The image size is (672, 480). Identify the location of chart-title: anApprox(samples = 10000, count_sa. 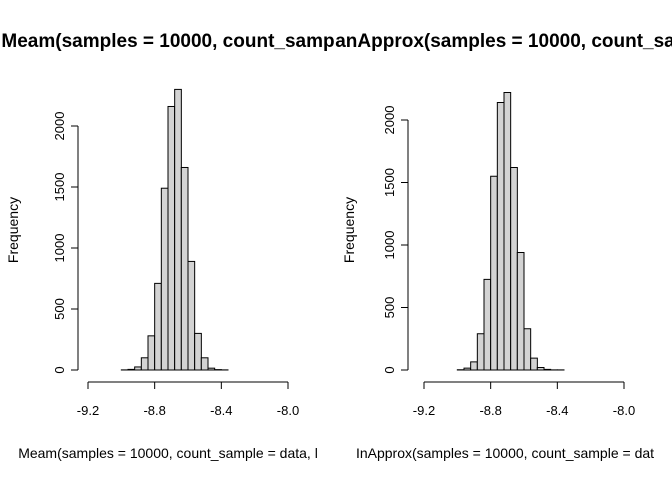
(503, 41).